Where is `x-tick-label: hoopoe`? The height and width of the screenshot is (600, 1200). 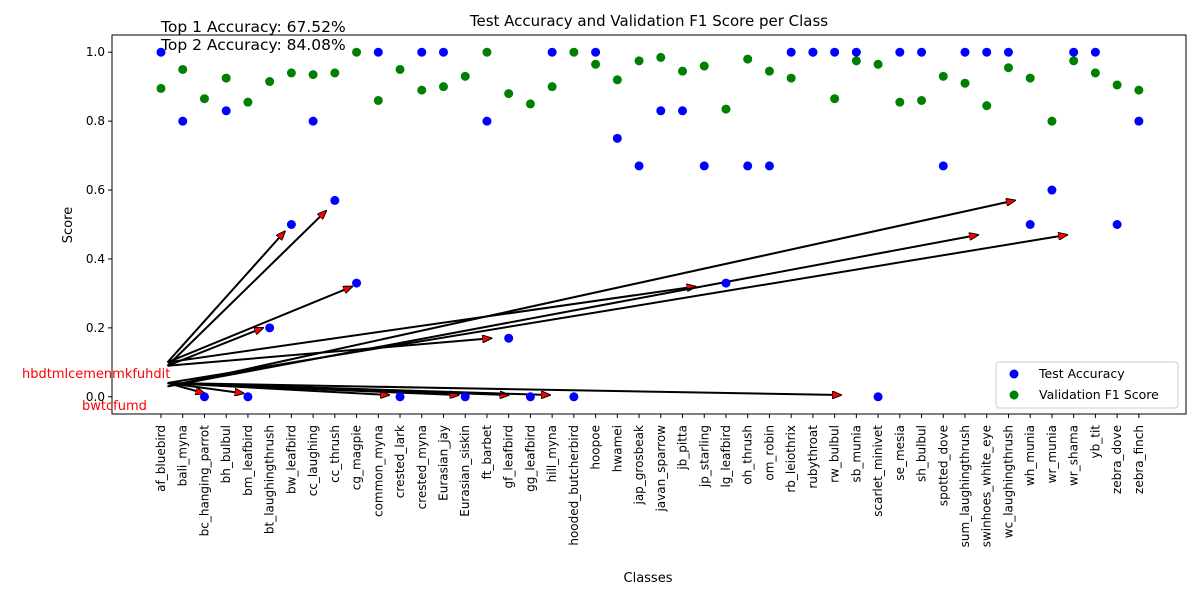
x-tick-label: hoopoe is located at coordinates (596, 447).